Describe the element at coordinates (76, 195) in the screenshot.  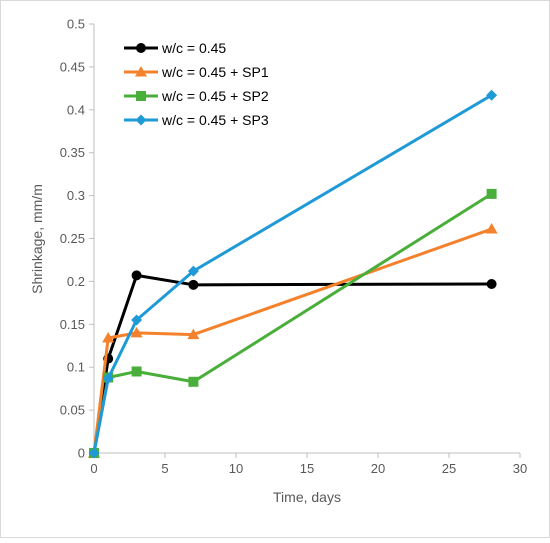
I see `y-tick-label: 0.3` at that location.